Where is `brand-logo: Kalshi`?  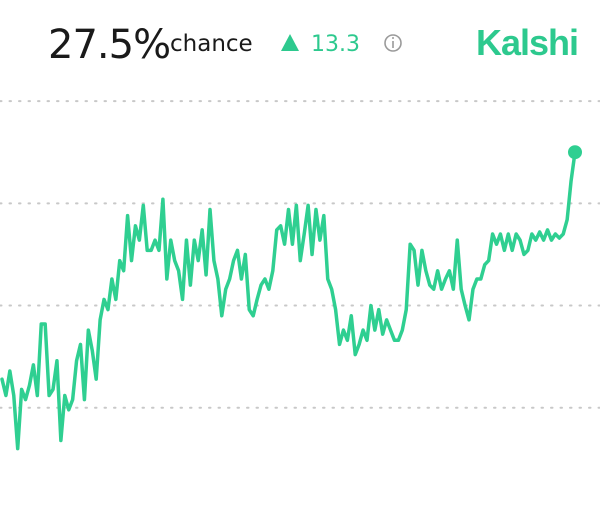
brand-logo: Kalshi is located at coordinates (527, 42).